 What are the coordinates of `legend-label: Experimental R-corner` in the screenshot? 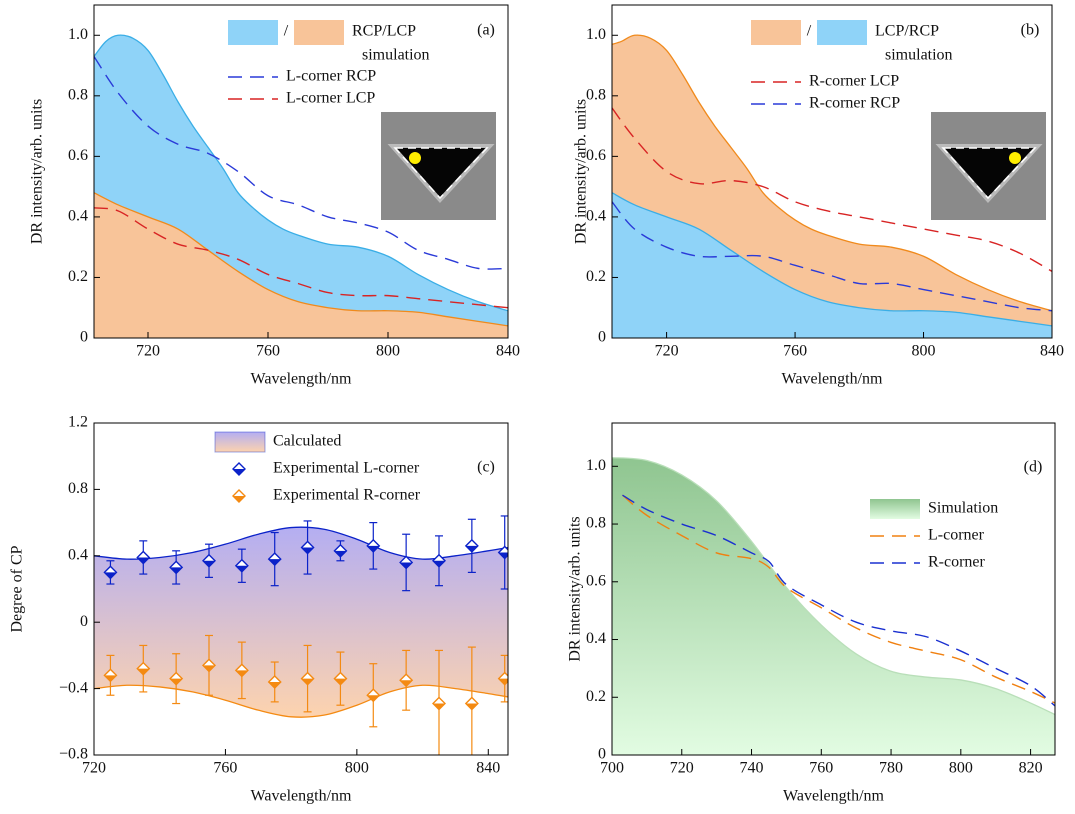 It's located at (347, 495).